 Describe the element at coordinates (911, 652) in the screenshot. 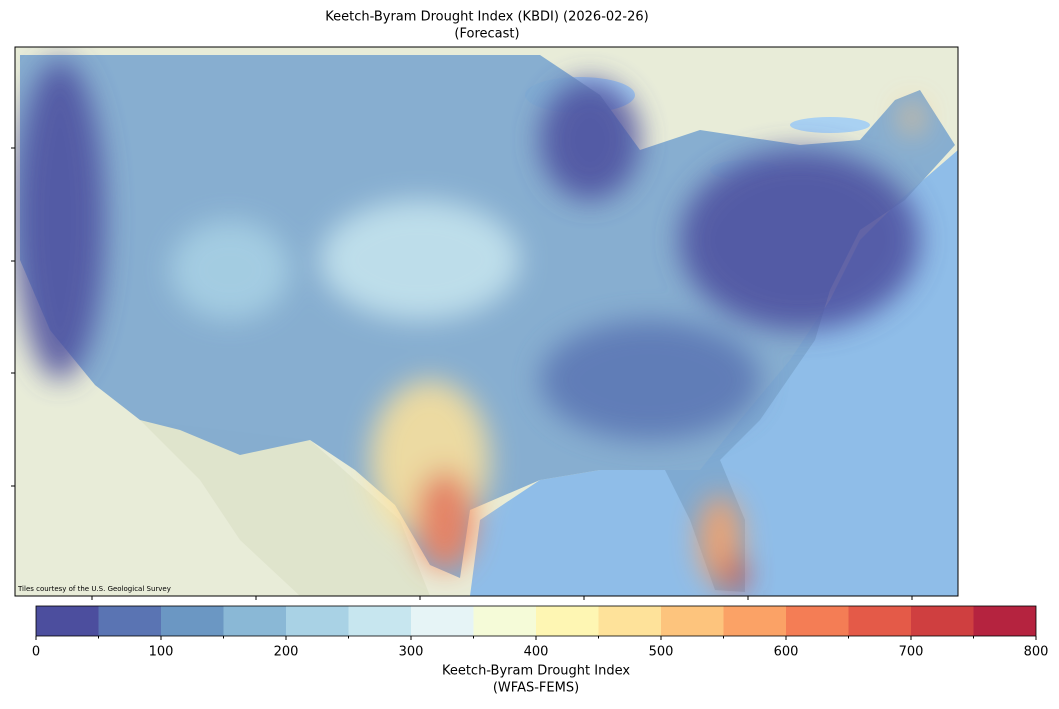

I see `colorbar-tick-label: 700` at that location.